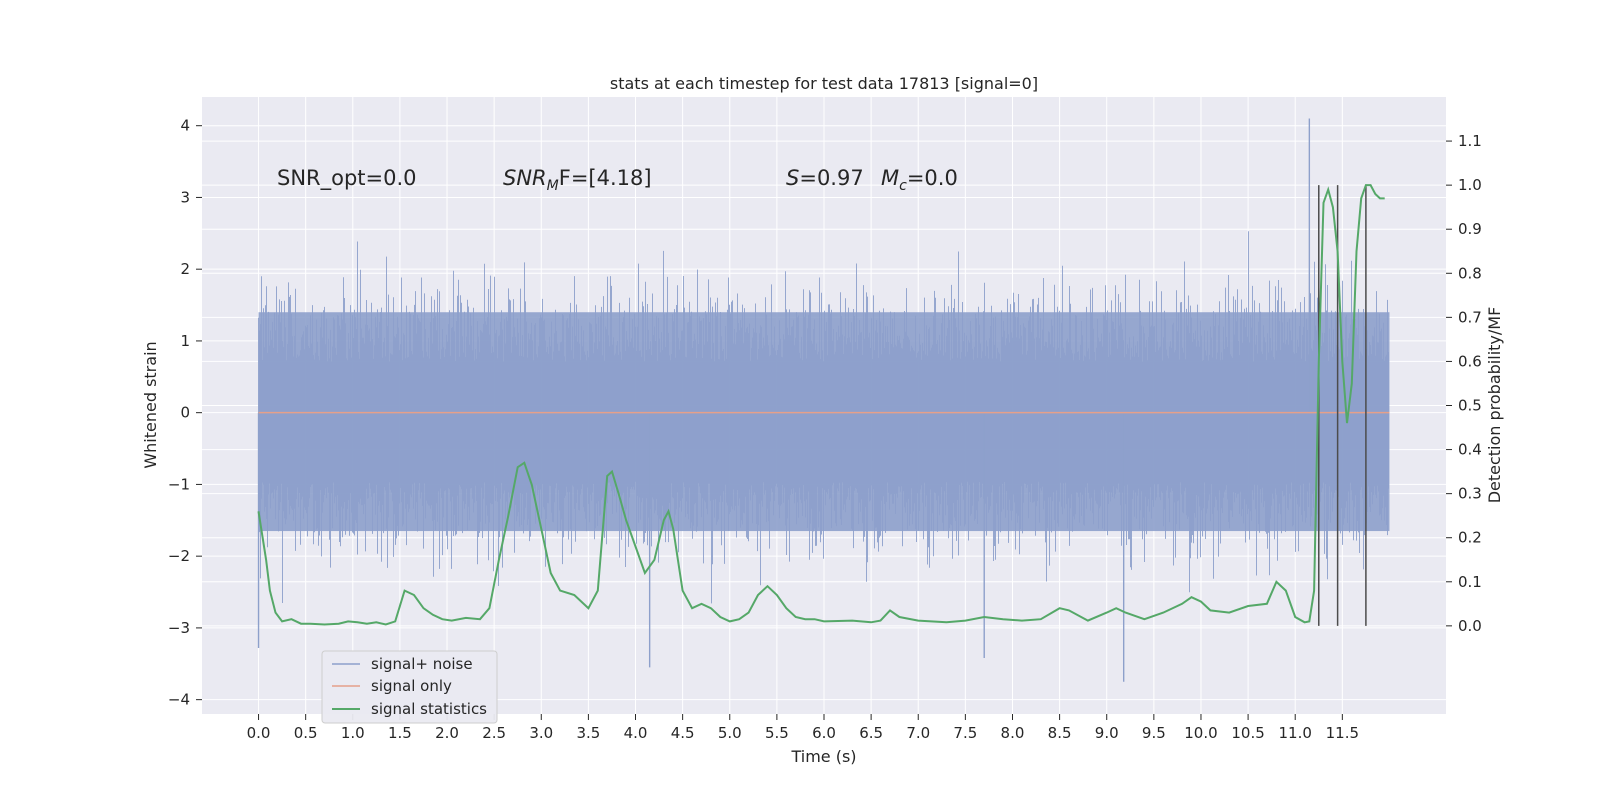  What do you see at coordinates (1470, 626) in the screenshot?
I see `y-right-tick-label: 0.0` at bounding box center [1470, 626].